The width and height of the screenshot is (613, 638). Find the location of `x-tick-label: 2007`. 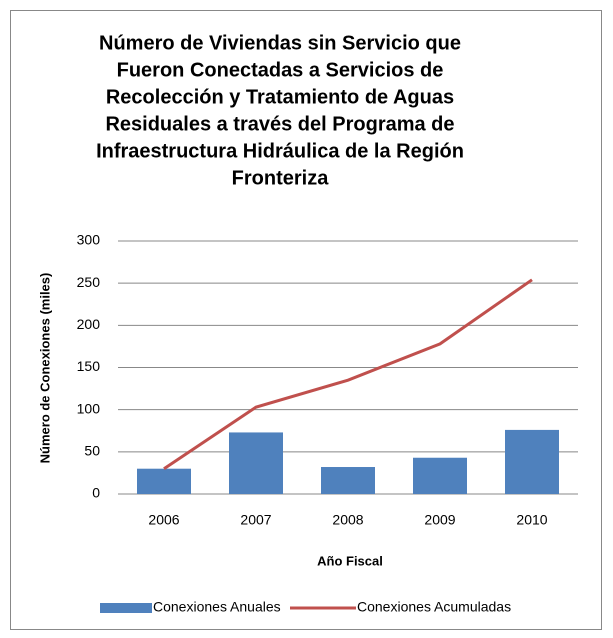

x-tick-label: 2007 is located at coordinates (255, 520).